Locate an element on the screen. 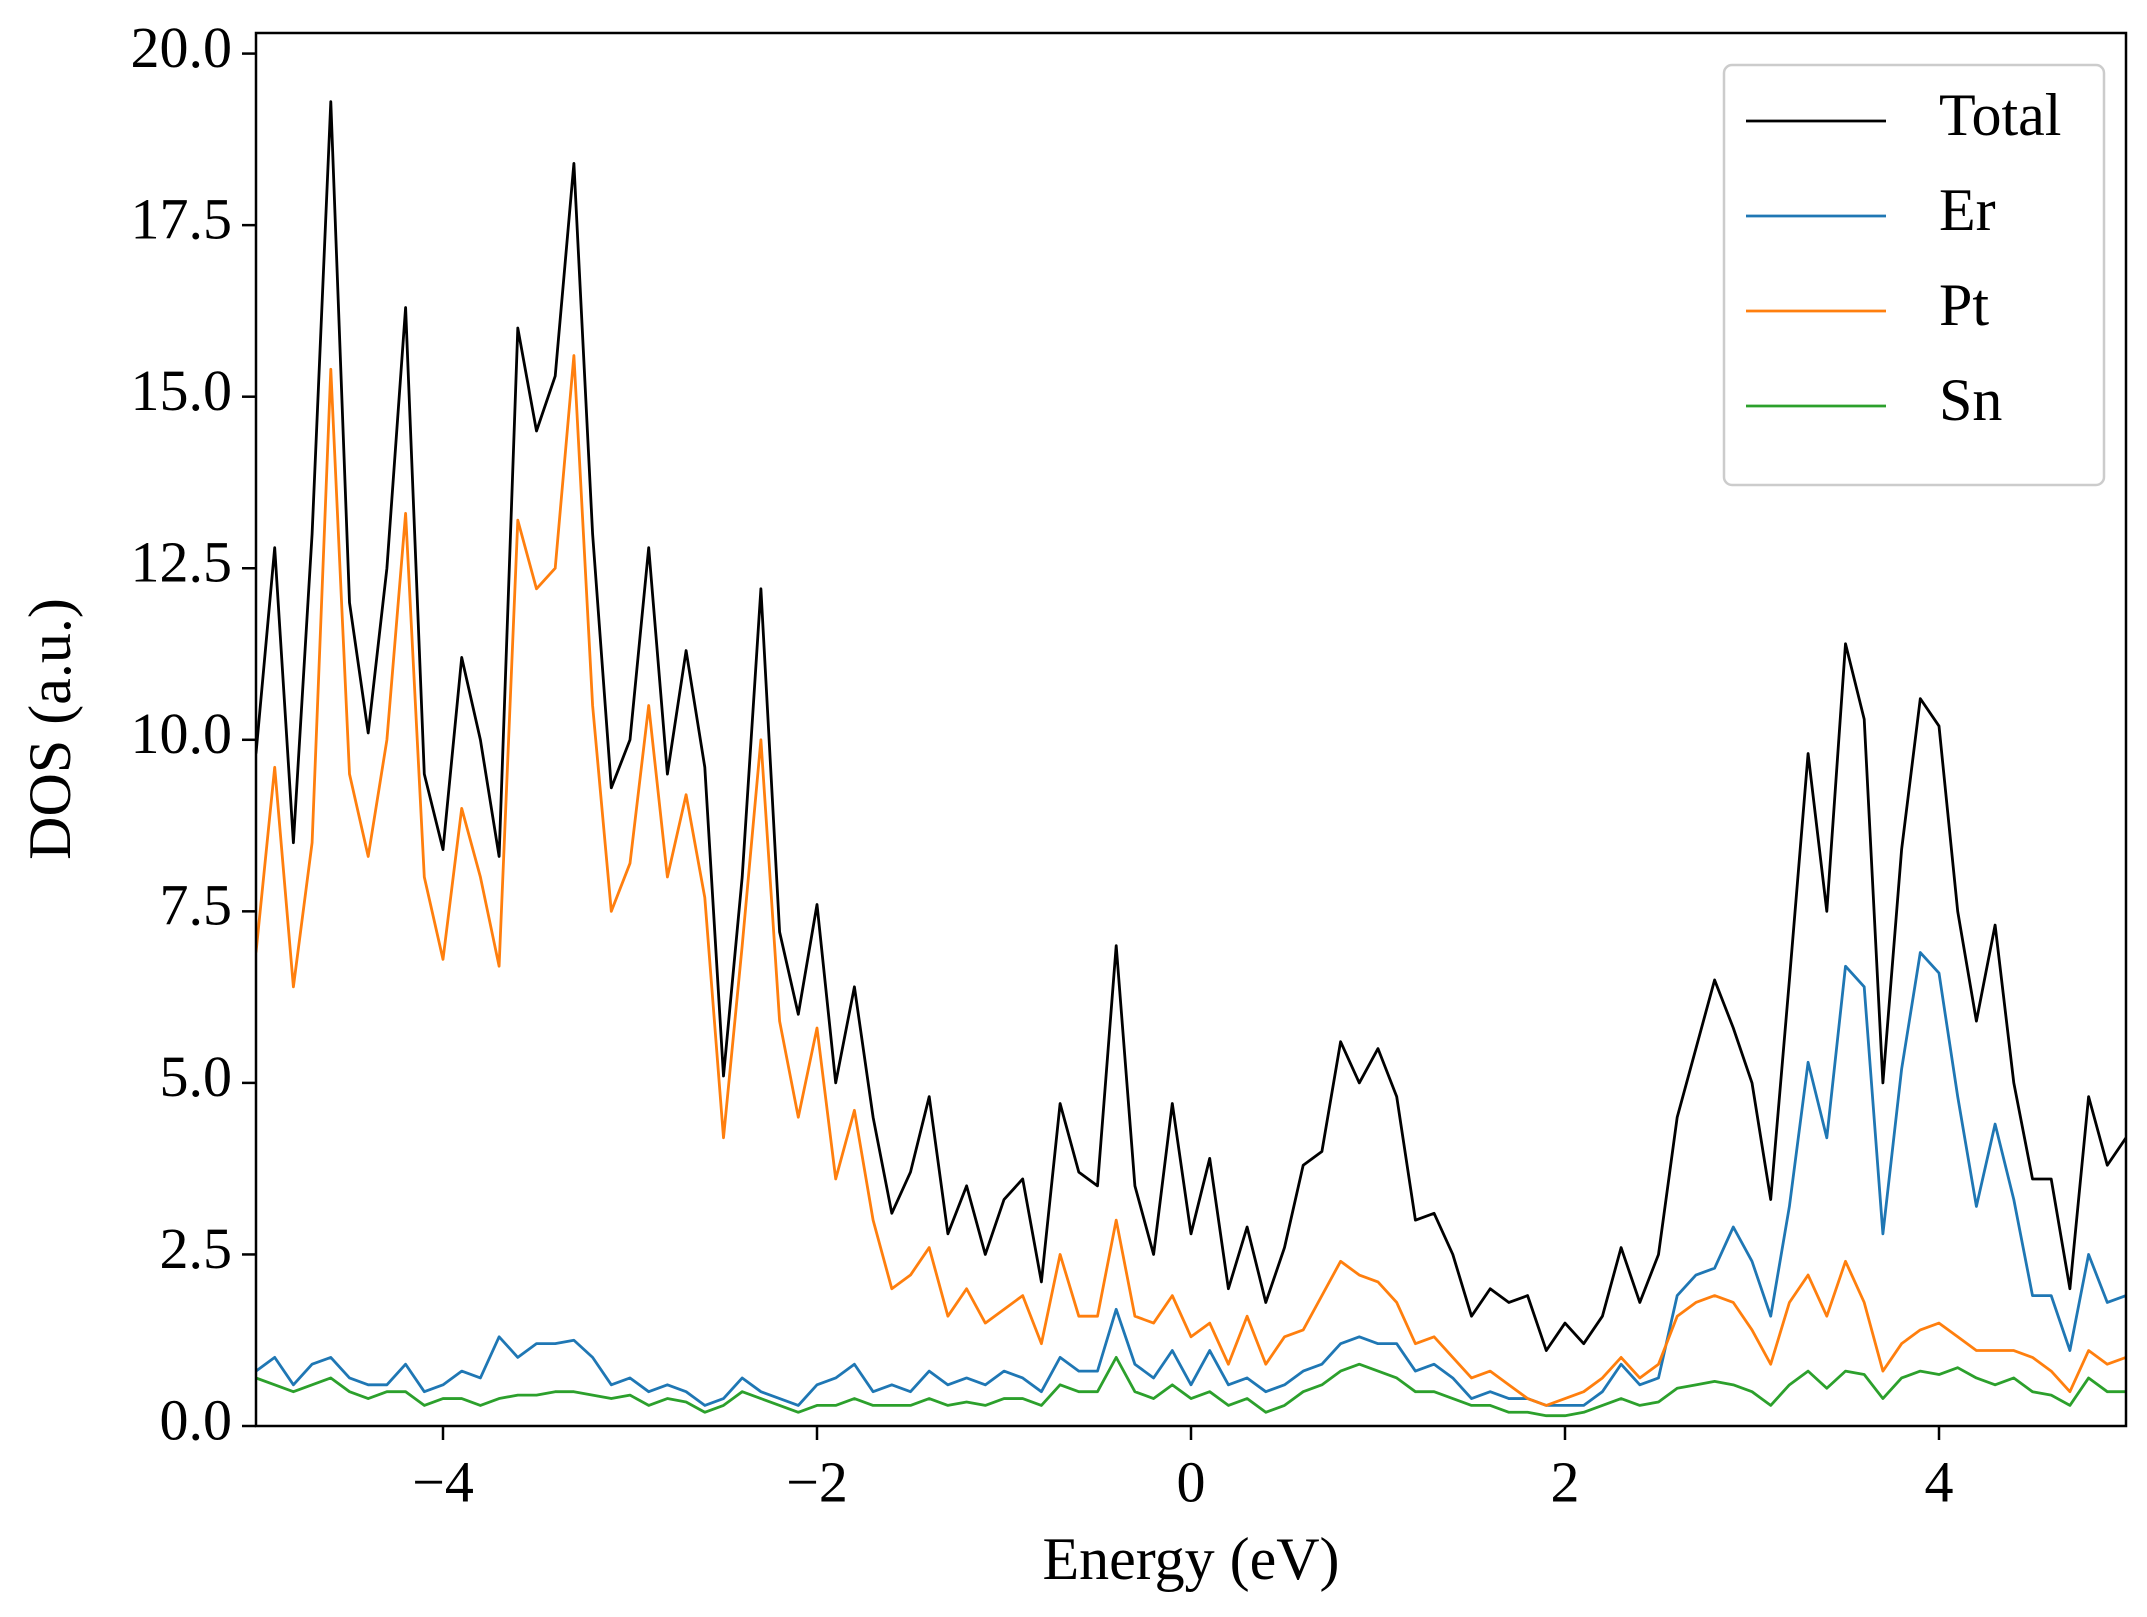 This screenshot has height=1617, width=2147. legend-label: Pt is located at coordinates (1964, 305).